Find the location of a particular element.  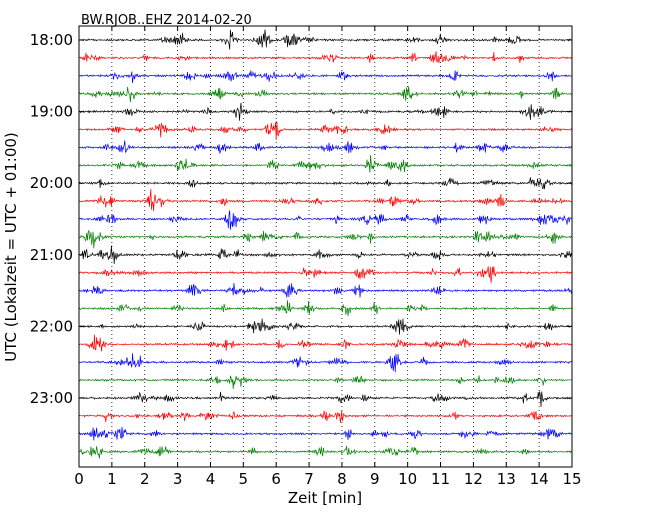

x-tick-label: 5 is located at coordinates (244, 479).